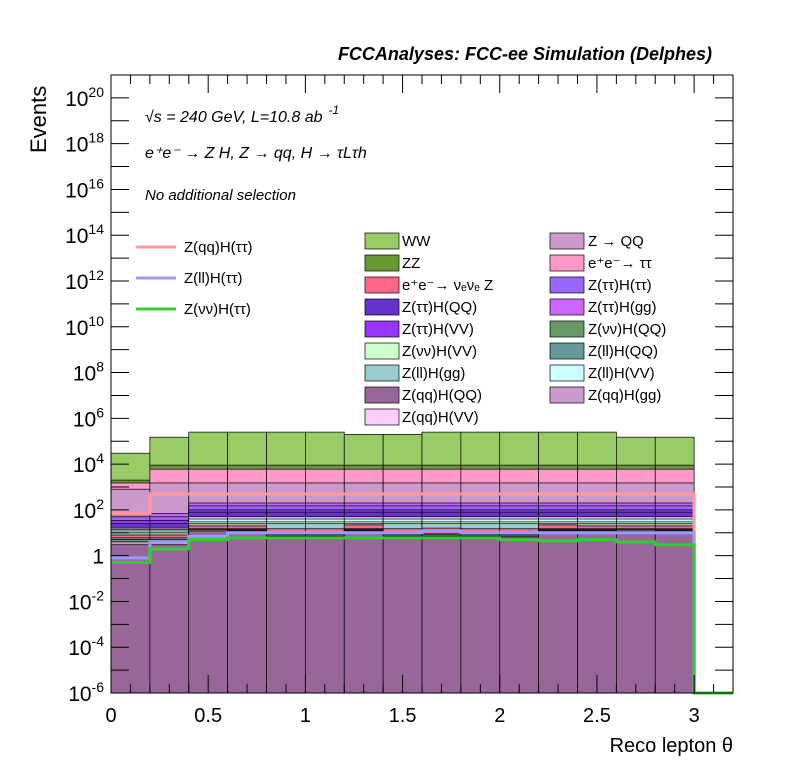  I want to click on bin-z-qq-h-qq--11, so click(558, 612).